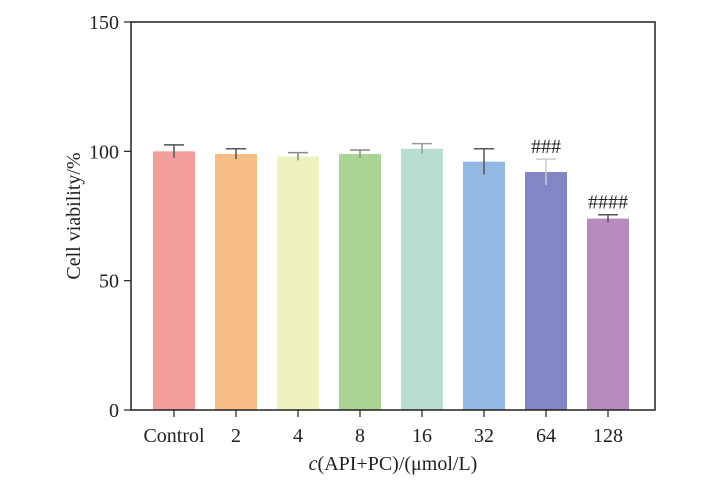 The image size is (717, 486). What do you see at coordinates (608, 436) in the screenshot?
I see `x-tick-label-7: 128` at bounding box center [608, 436].